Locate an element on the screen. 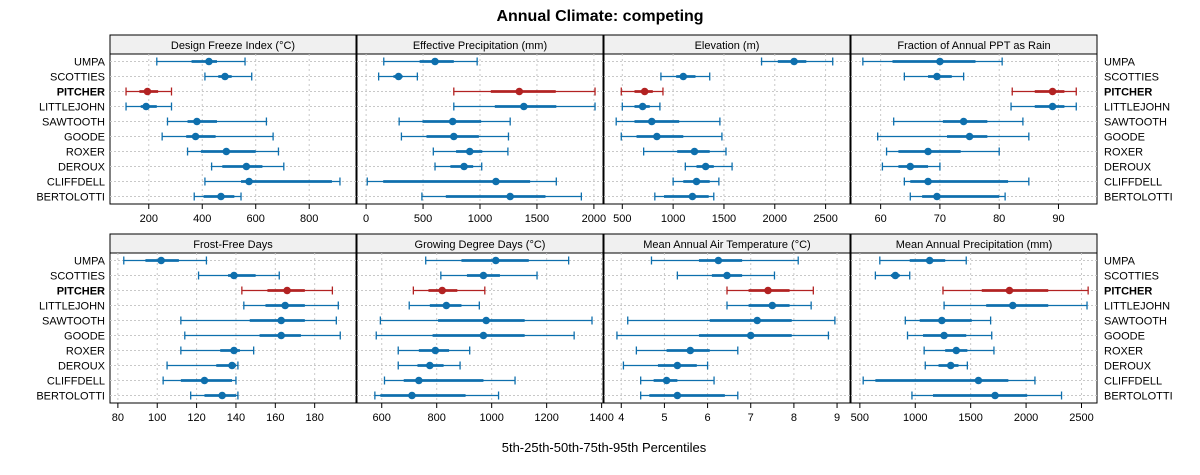  x-axis-label: 5th-25th-50th-75th-95th Percentiles is located at coordinates (604, 447).